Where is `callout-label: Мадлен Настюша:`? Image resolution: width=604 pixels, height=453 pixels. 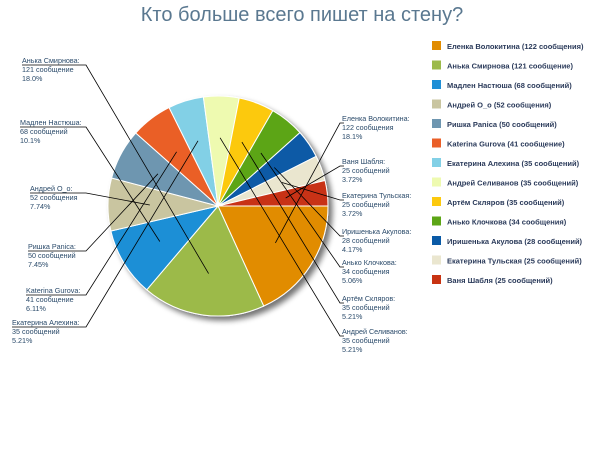 callout-label: Мадлен Настюша: is located at coordinates (51, 122).